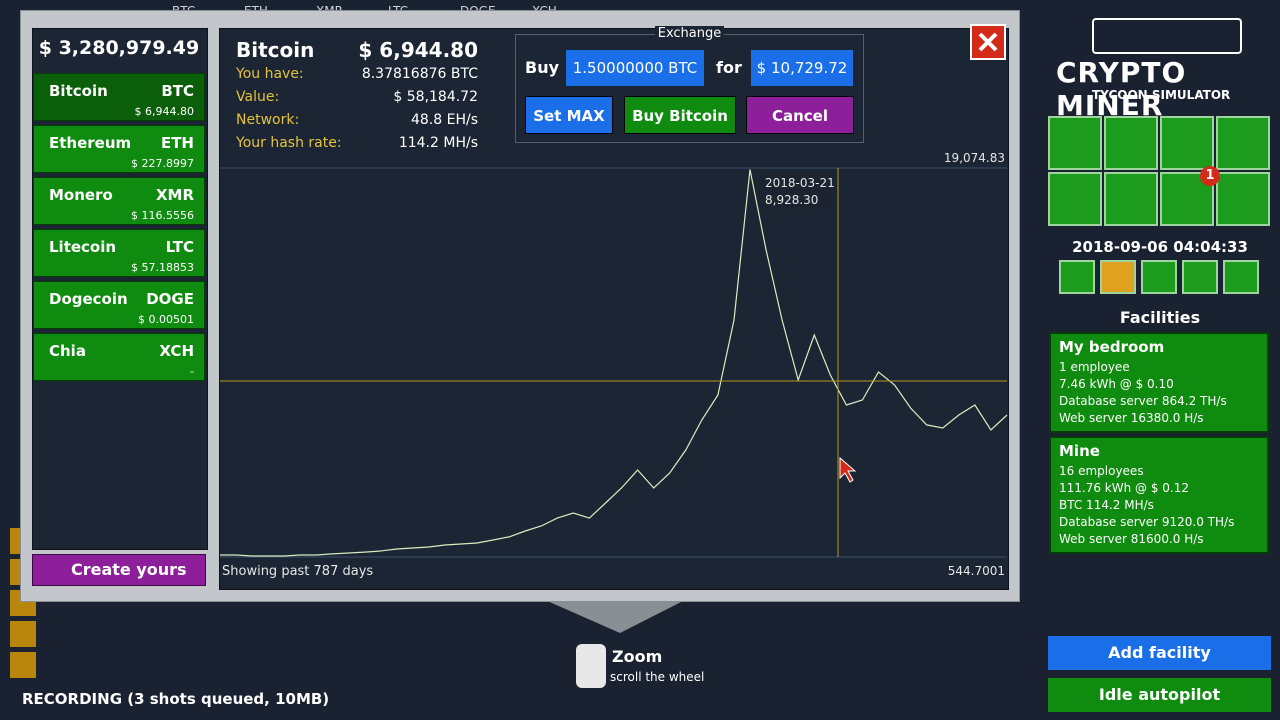 This screenshot has height=720, width=1280. I want to click on row-value: 114.2 MH/s, so click(438, 143).